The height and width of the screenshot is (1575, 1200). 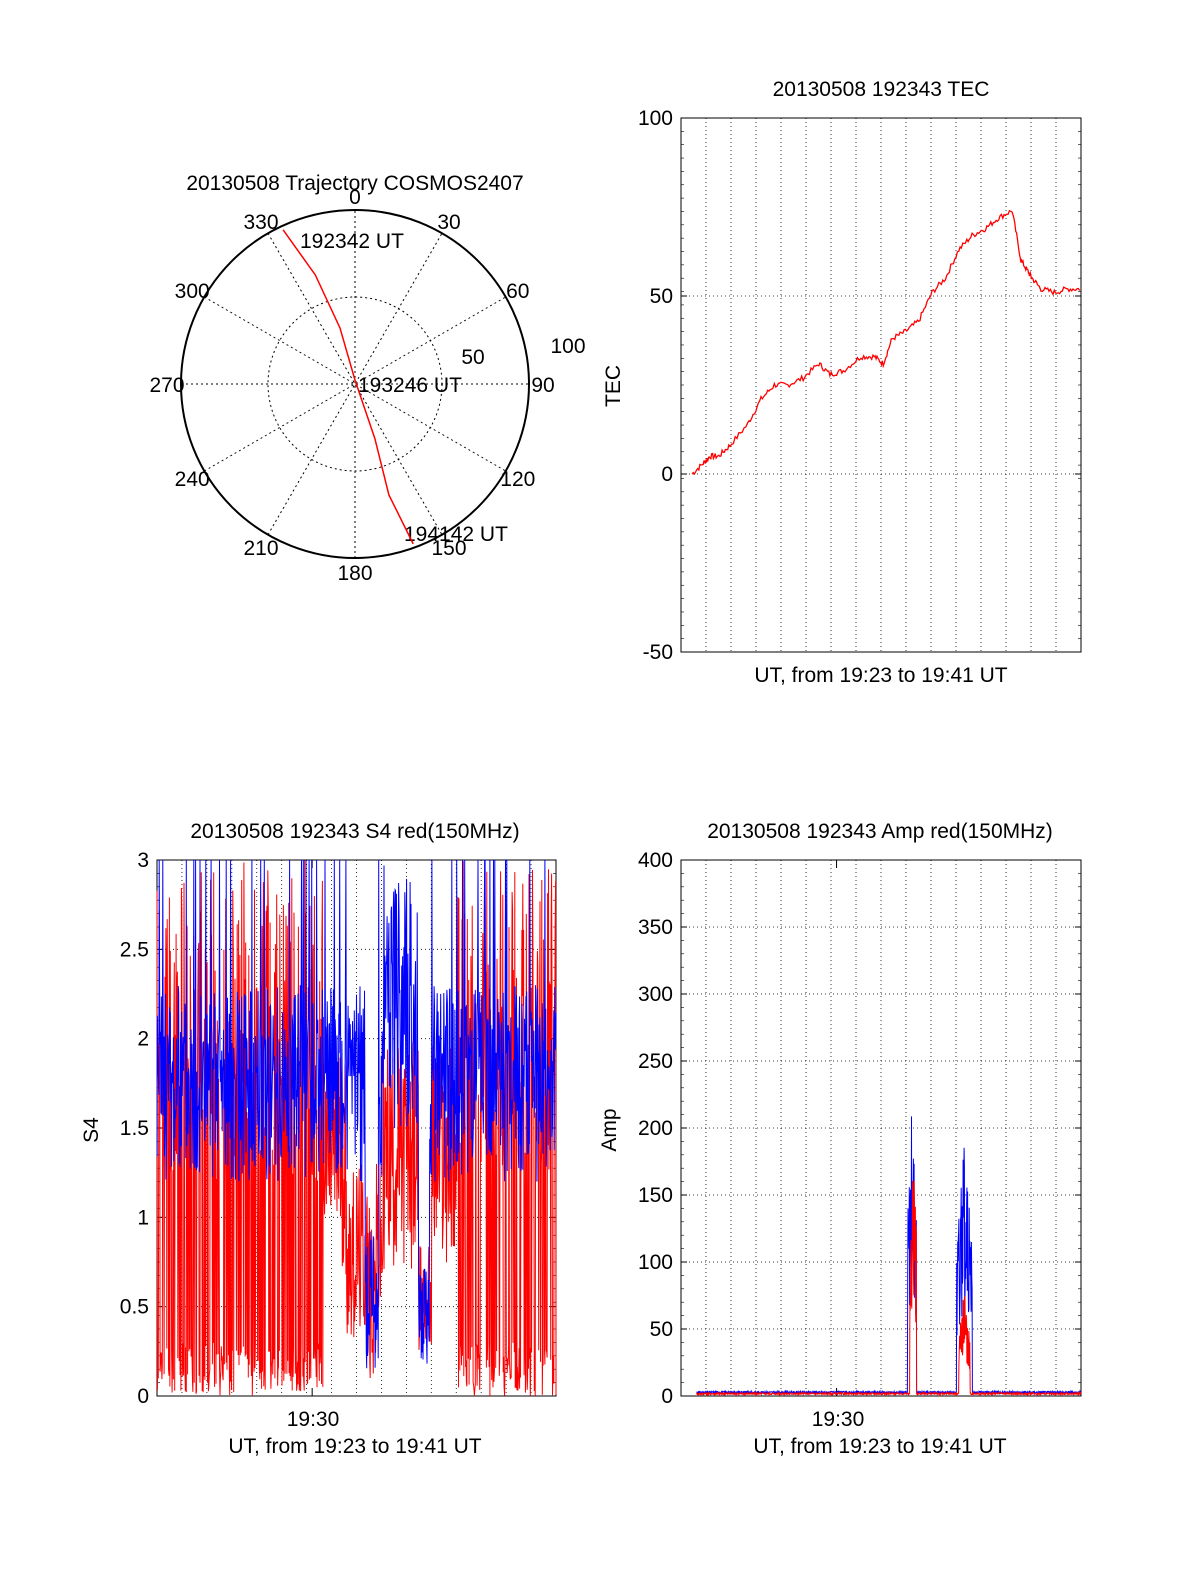 I want to click on s4-ytick-label: 2.5, so click(x=134, y=949).